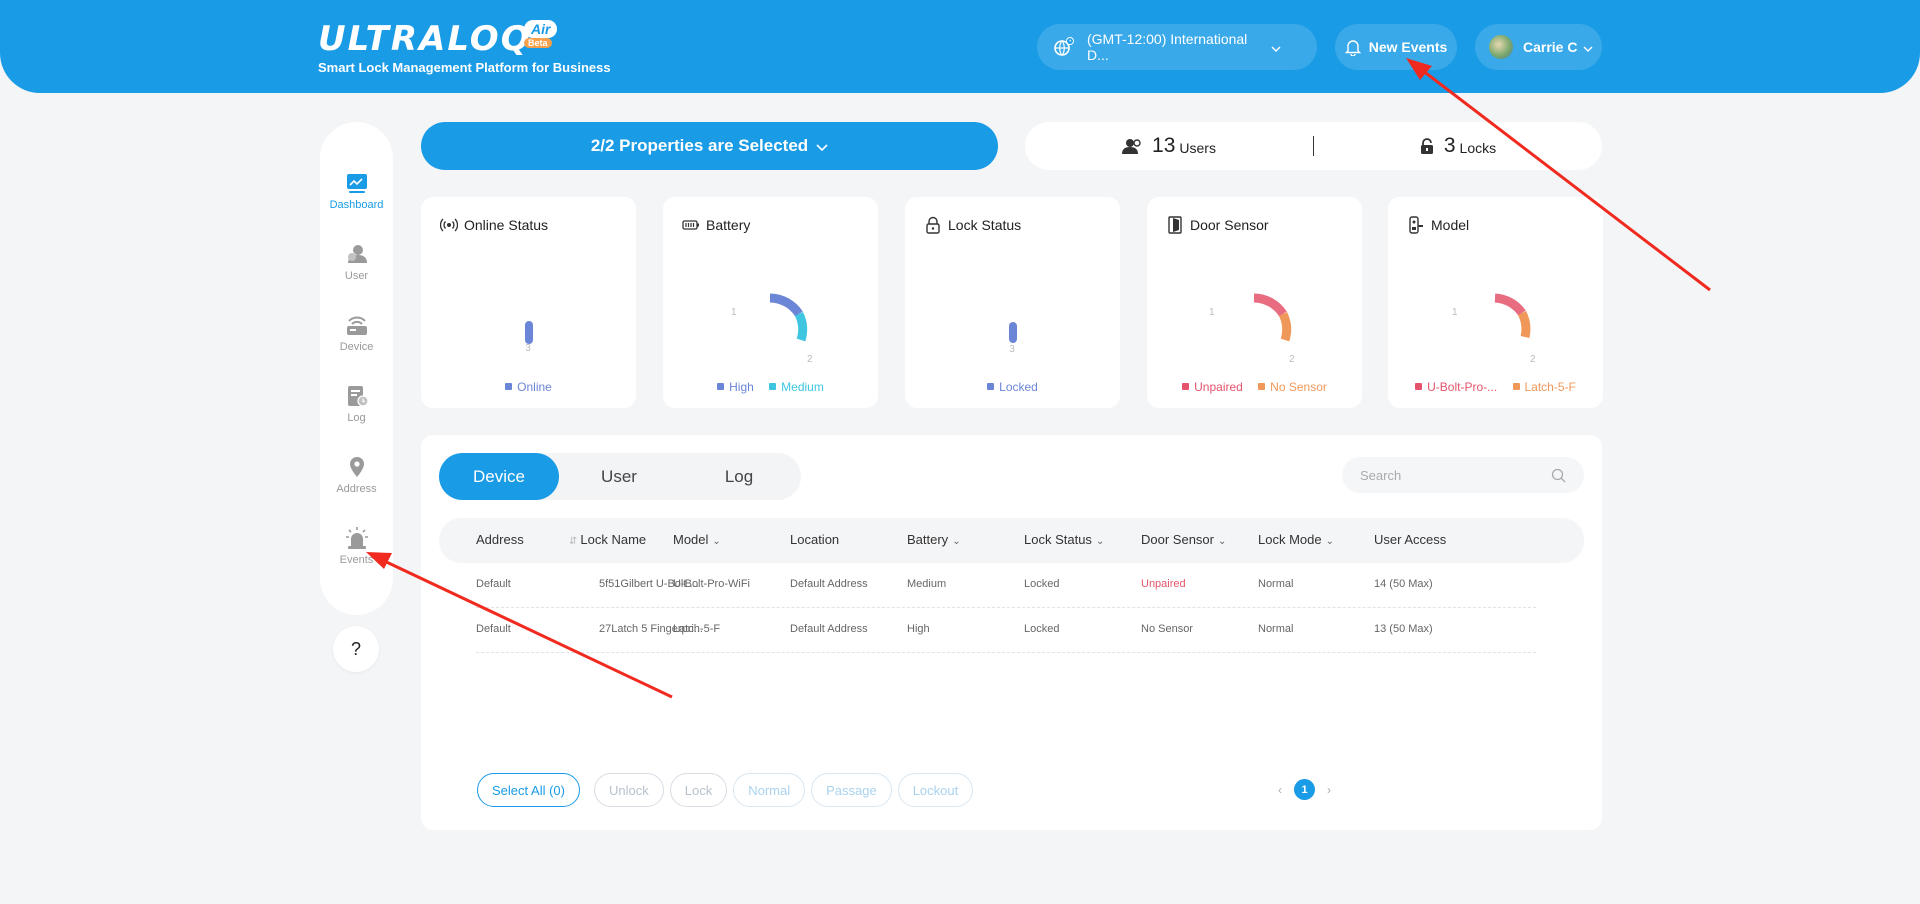 The image size is (1920, 904). I want to click on sidebar-item-label: Device, so click(356, 347).